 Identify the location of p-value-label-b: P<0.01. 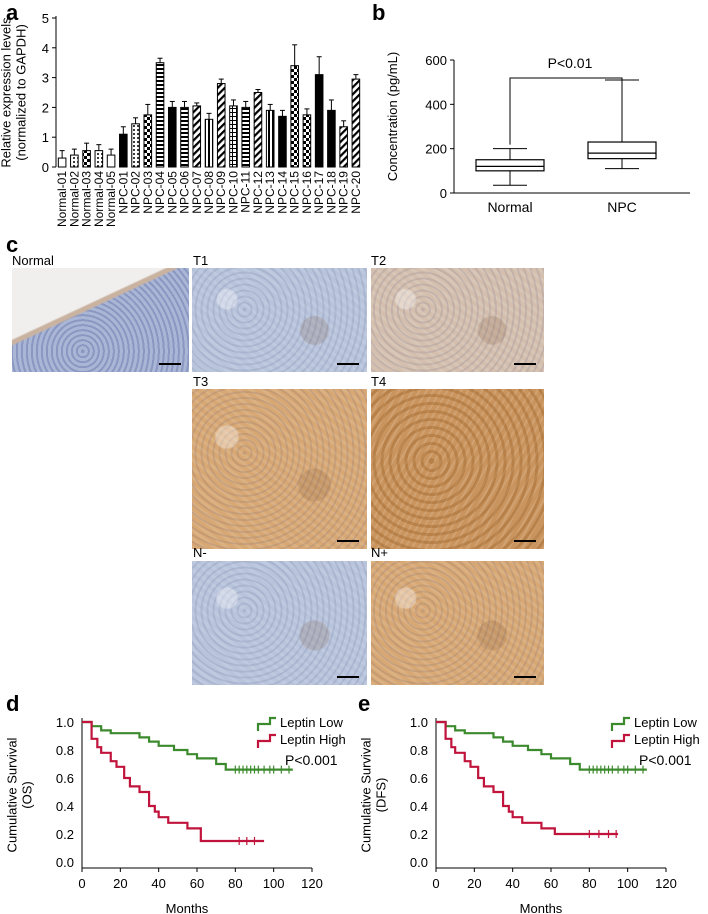
(570, 63).